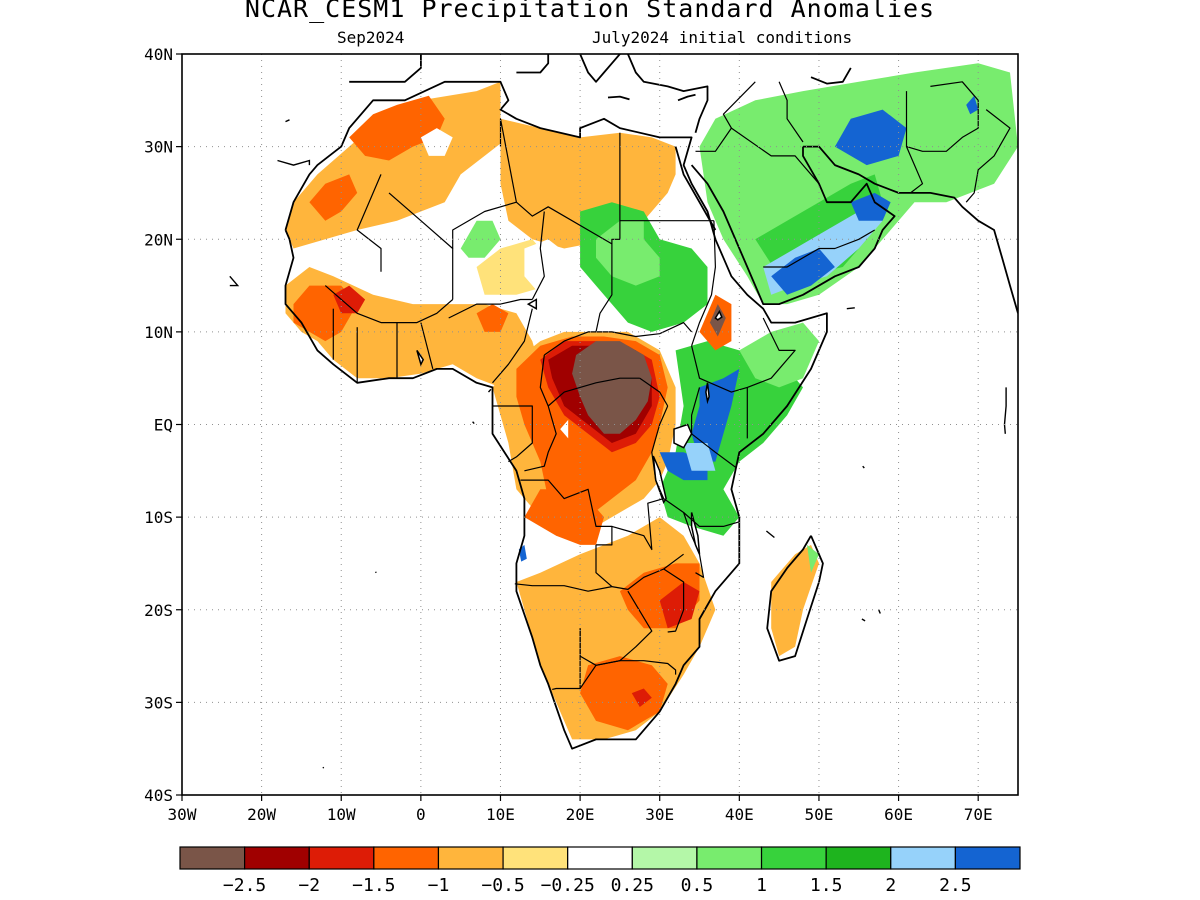 The image size is (1200, 900). Describe the element at coordinates (795, 598) in the screenshot. I see `madagascar-coastline` at that location.